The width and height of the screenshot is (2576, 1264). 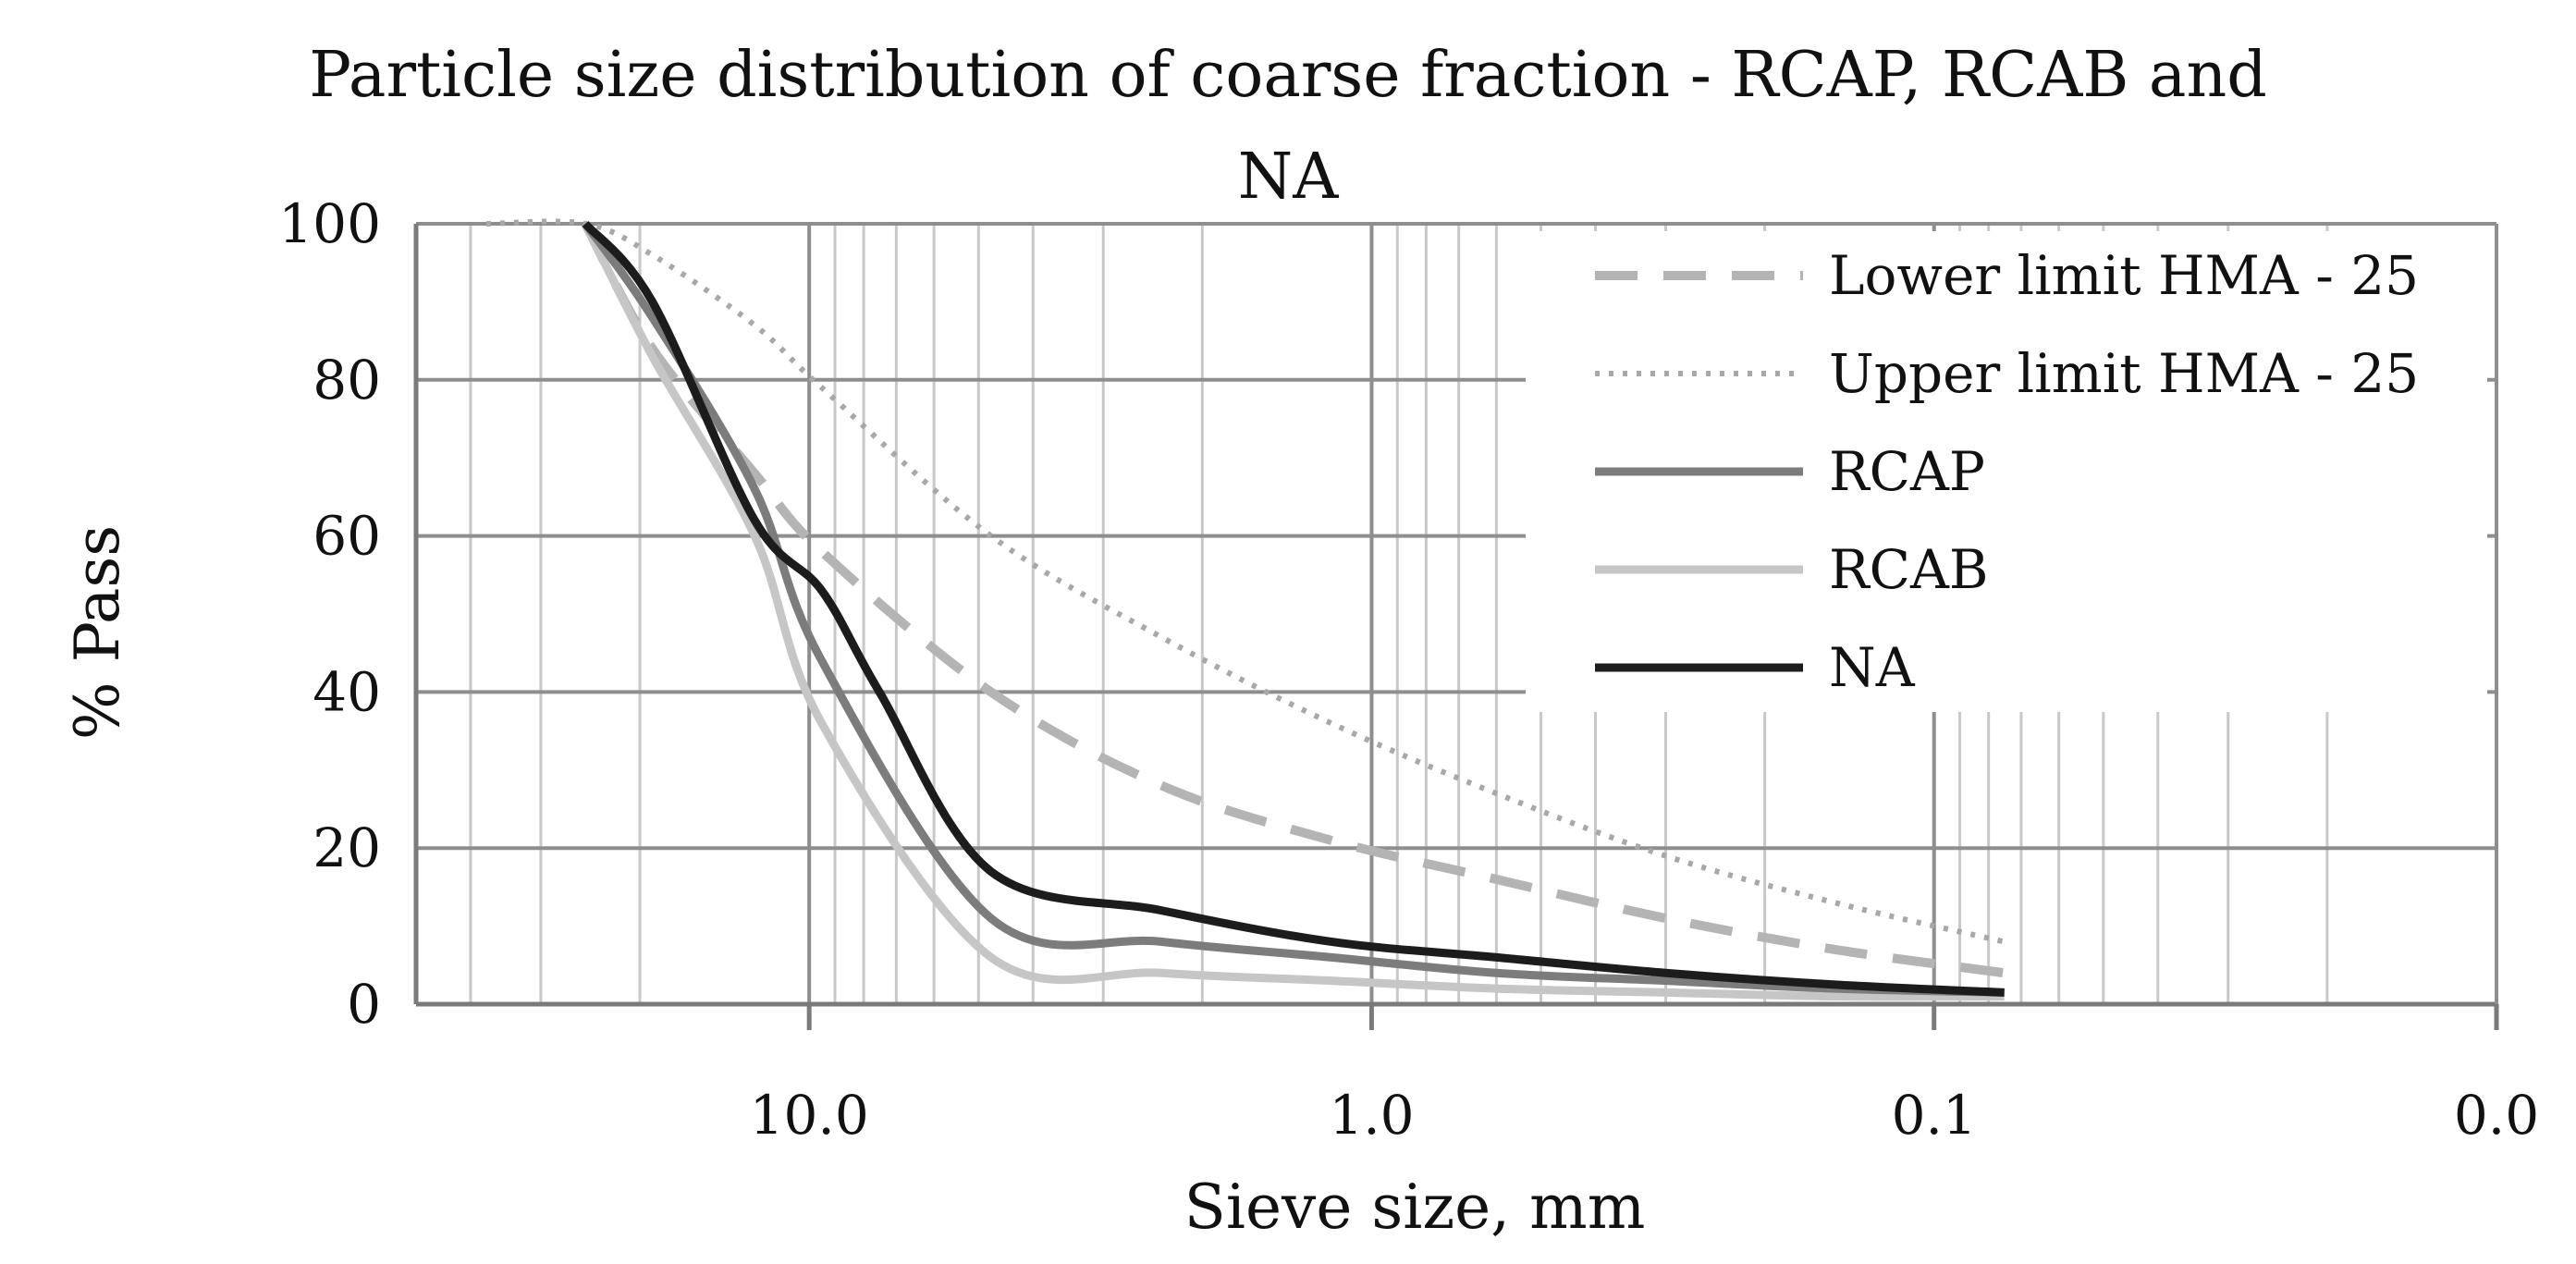 I want to click on y-tick-label: 0, so click(x=364, y=1005).